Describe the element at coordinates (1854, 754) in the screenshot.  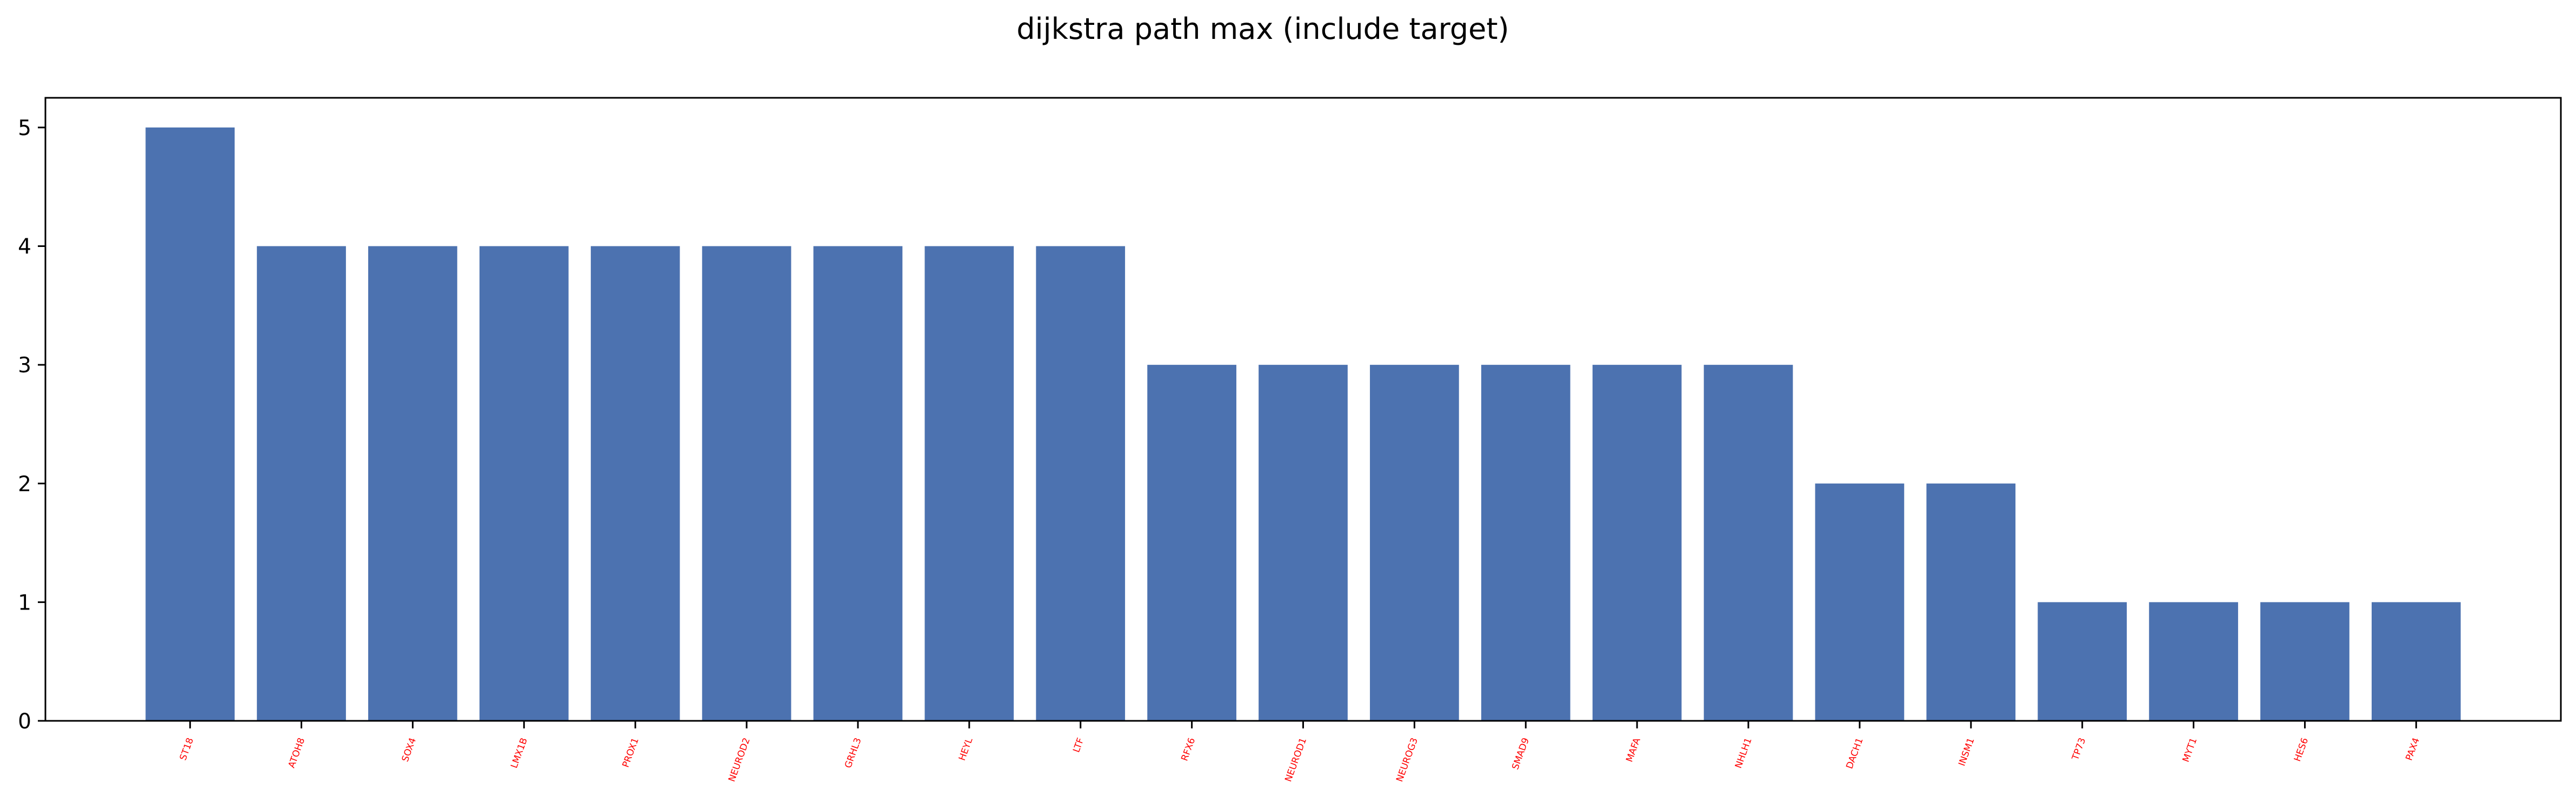
I see `x-tick-label-dach1: DACH1` at that location.